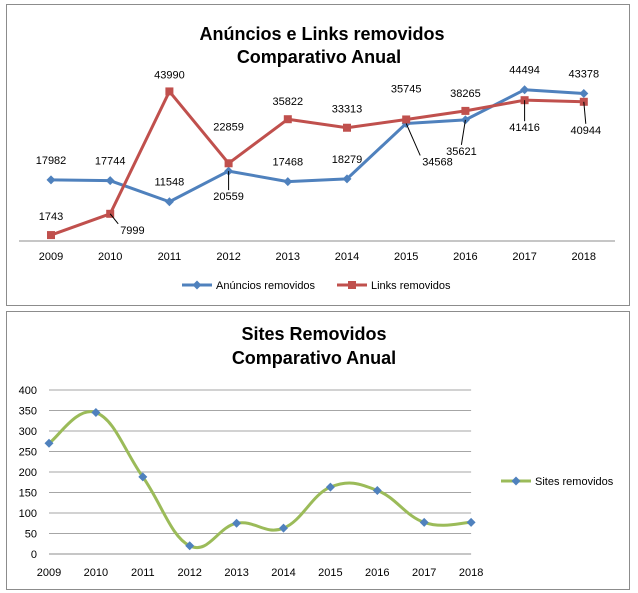  Describe the element at coordinates (169, 75) in the screenshot. I see `data-label: 43990` at that location.